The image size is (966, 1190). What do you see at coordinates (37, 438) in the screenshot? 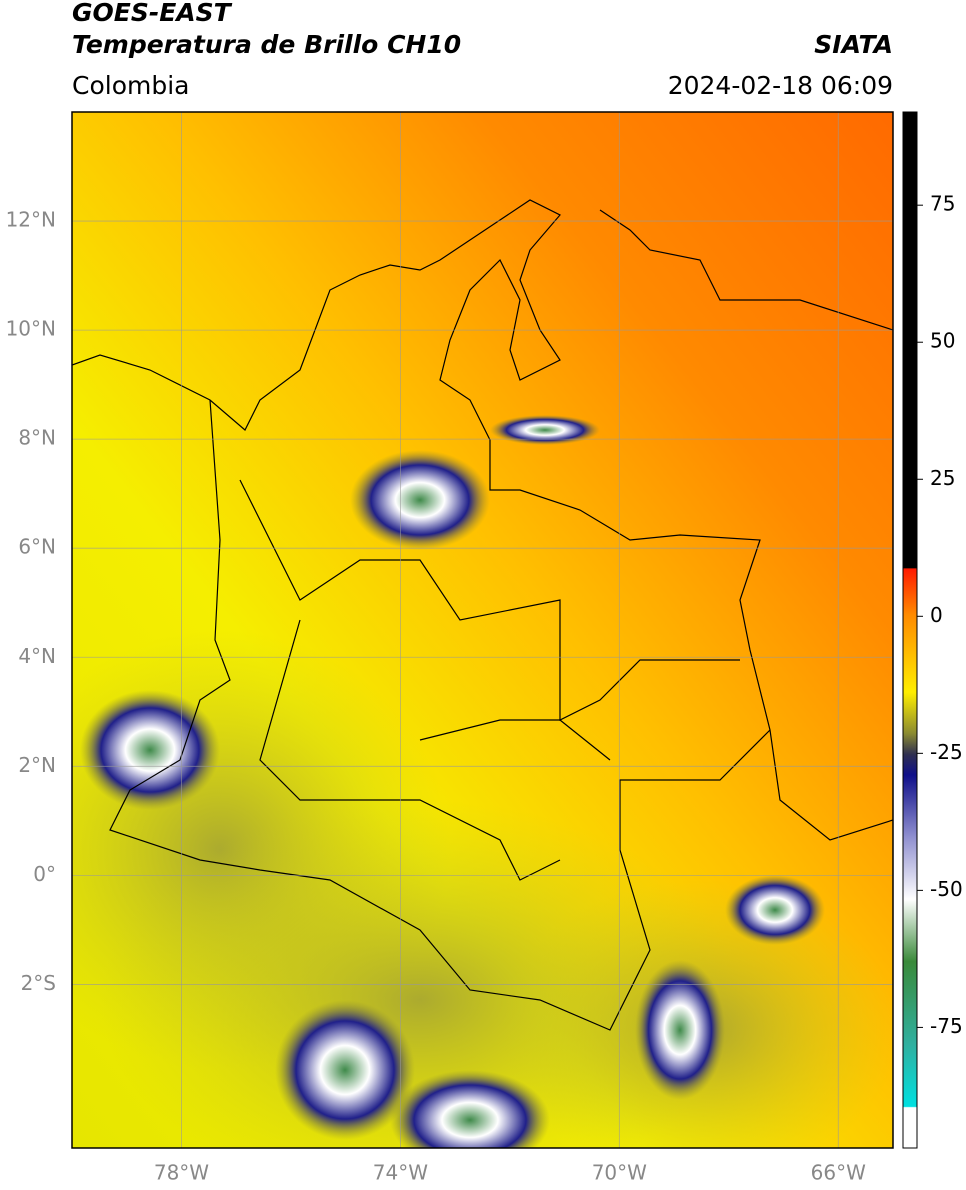
I see `lat-tick-label: 8°N` at bounding box center [37, 438].